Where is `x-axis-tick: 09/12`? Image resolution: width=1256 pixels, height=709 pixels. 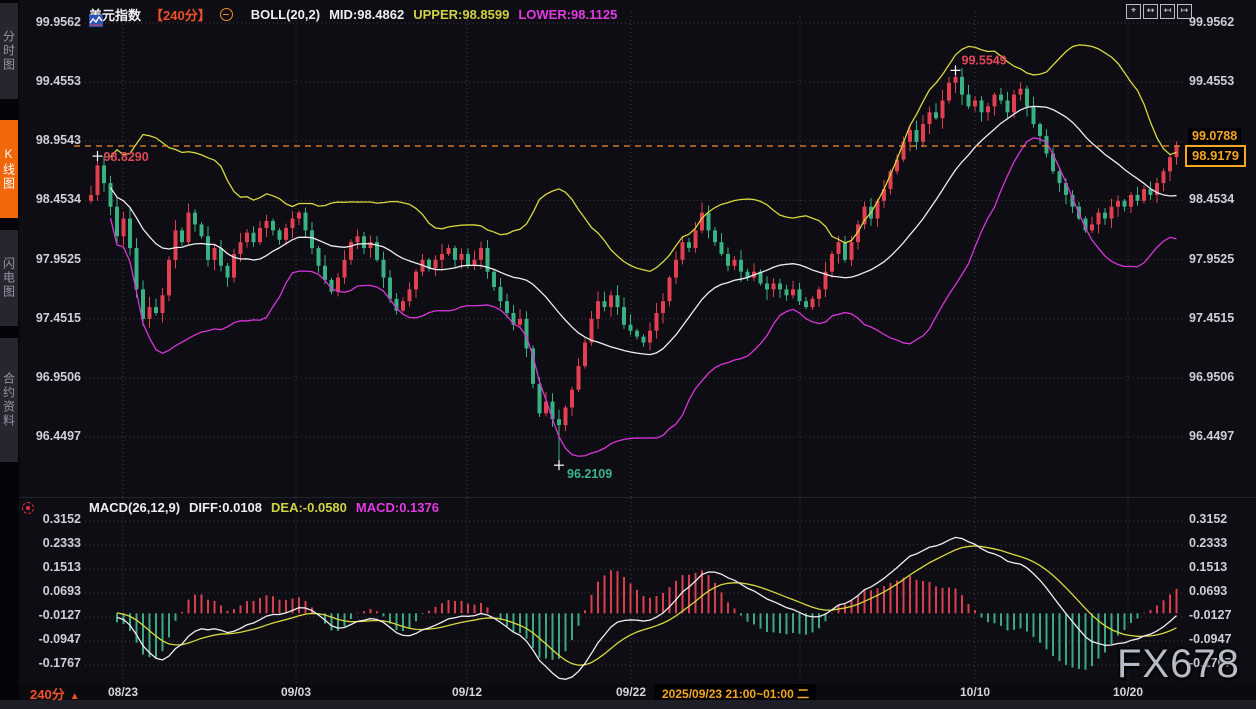
x-axis-tick: 09/12 is located at coordinates (467, 692).